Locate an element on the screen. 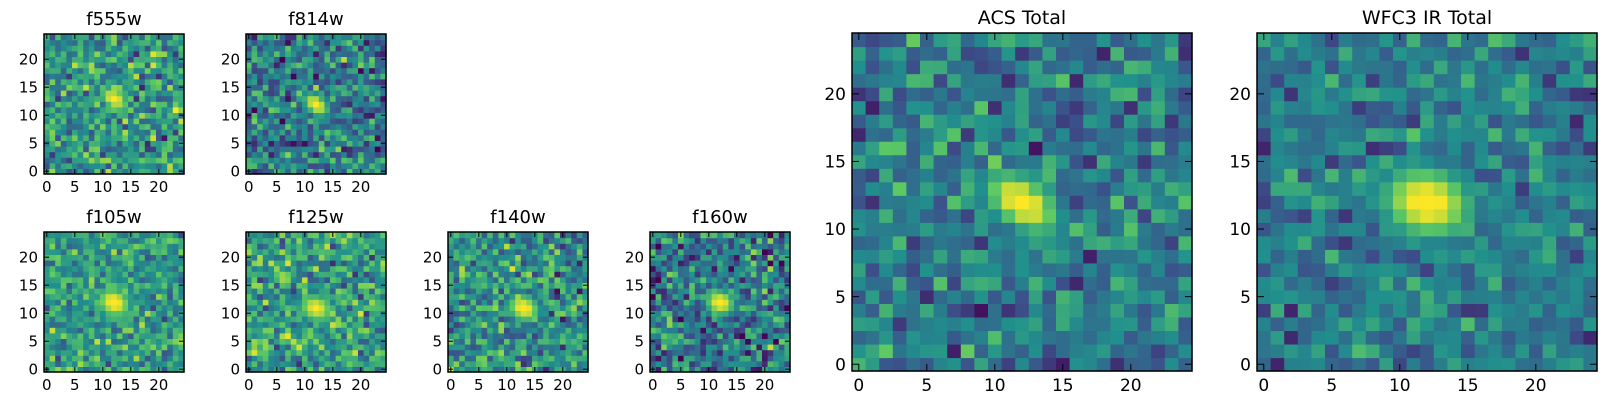 The image size is (1600, 400). x-tick-label: 5 is located at coordinates (277, 187).